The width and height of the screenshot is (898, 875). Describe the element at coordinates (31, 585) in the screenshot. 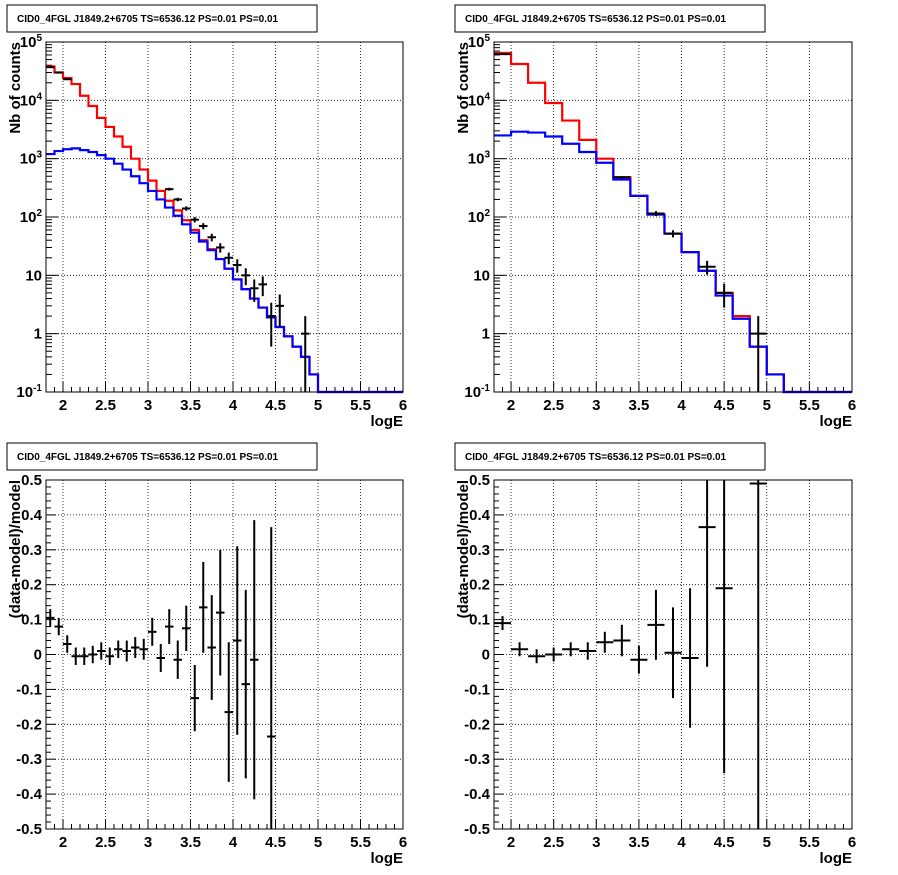

I see `y-tick-label: 0.2` at that location.